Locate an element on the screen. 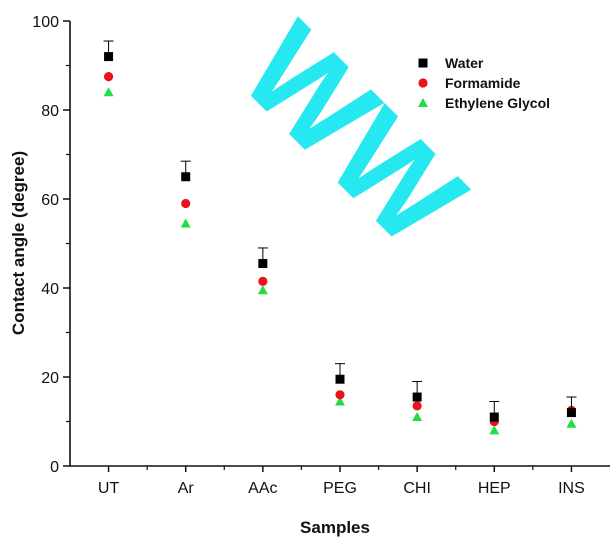 This screenshot has height=542, width=613. y-tick-label: 40 is located at coordinates (50, 289).